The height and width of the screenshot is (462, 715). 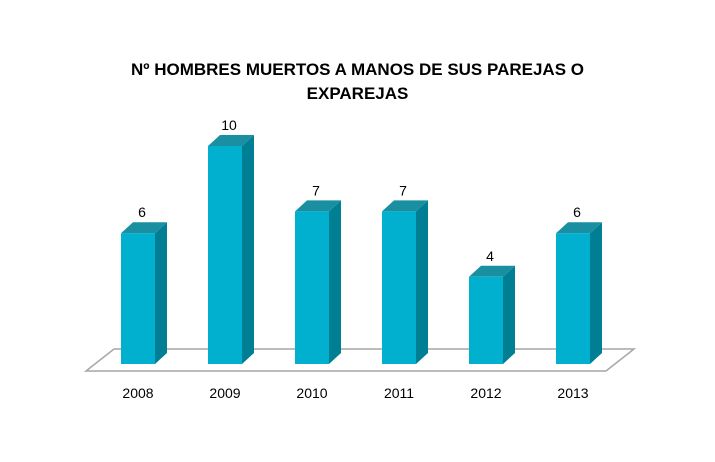 What do you see at coordinates (422, 282) in the screenshot?
I see `bar-side-2011` at bounding box center [422, 282].